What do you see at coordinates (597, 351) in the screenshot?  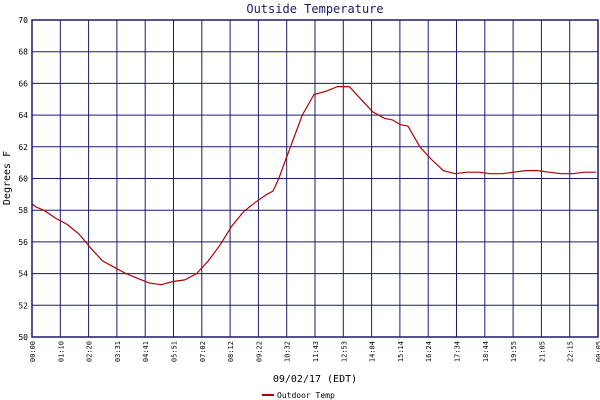 I see `x-tick-label: 00:05` at bounding box center [597, 351].